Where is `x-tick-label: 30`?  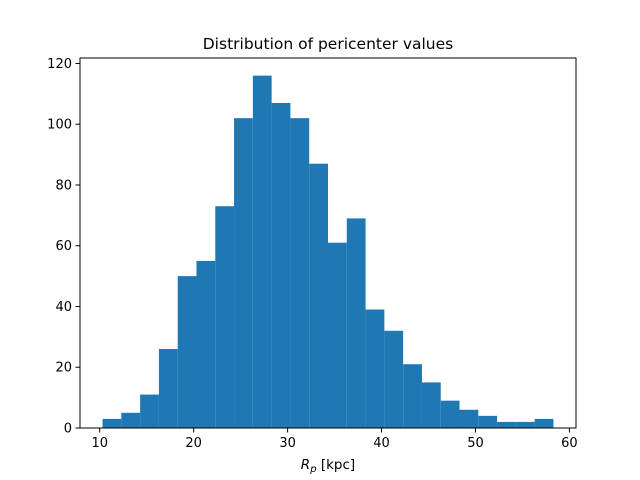 x-tick-label: 30 is located at coordinates (287, 443).